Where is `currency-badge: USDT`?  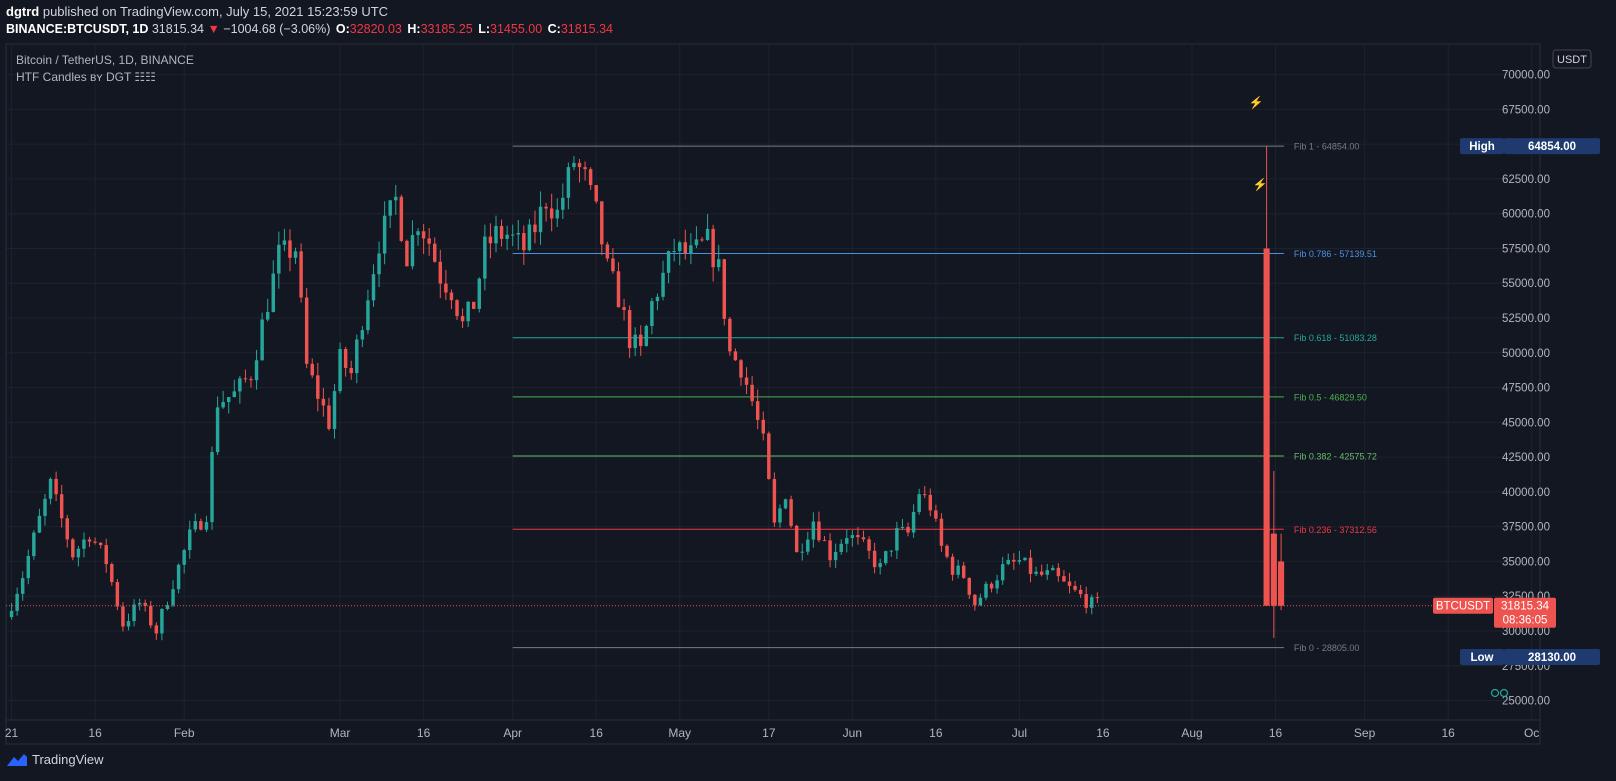
currency-badge: USDT is located at coordinates (1572, 59).